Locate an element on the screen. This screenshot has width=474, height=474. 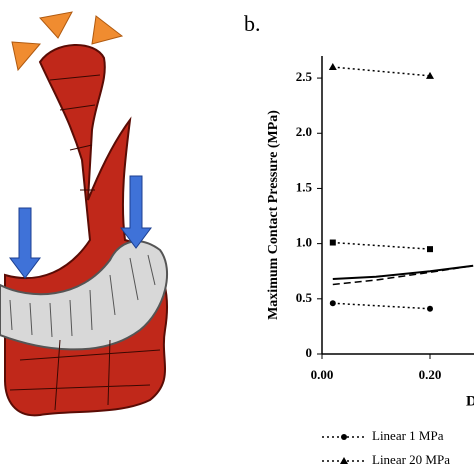
teeth is located at coordinates (84, 295).